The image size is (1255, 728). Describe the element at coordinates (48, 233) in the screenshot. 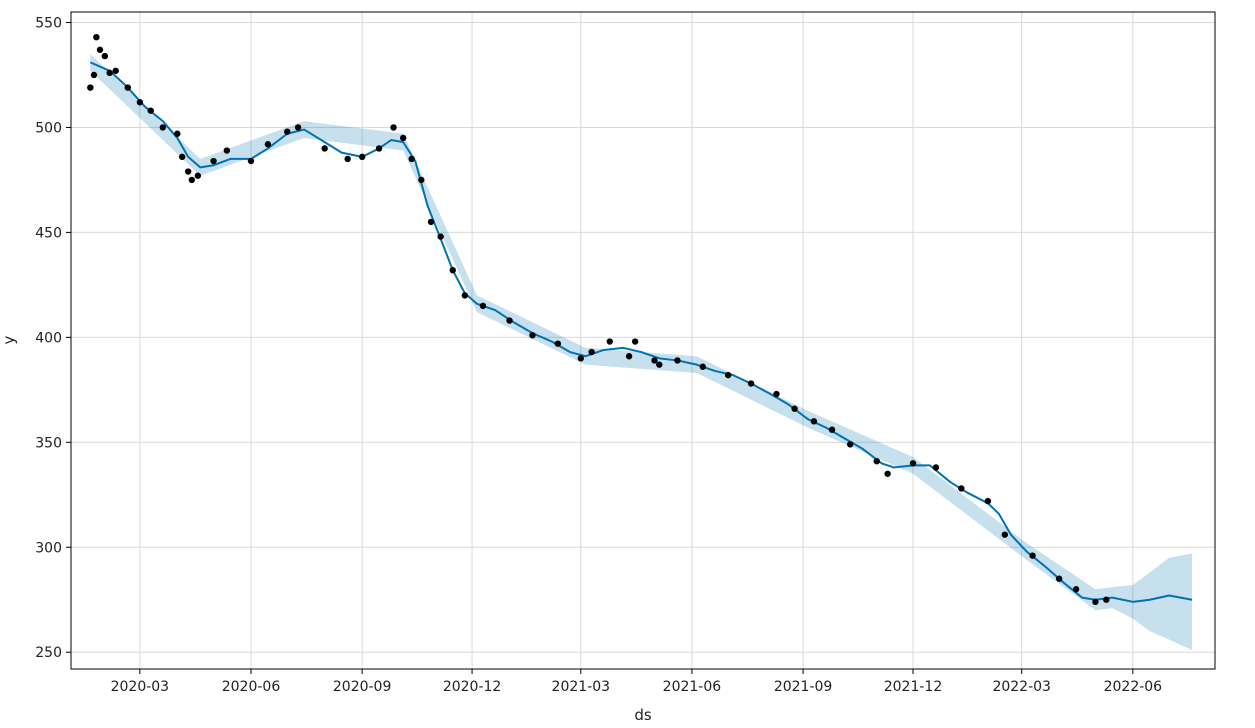

I see `y-tick-label: 450` at that location.